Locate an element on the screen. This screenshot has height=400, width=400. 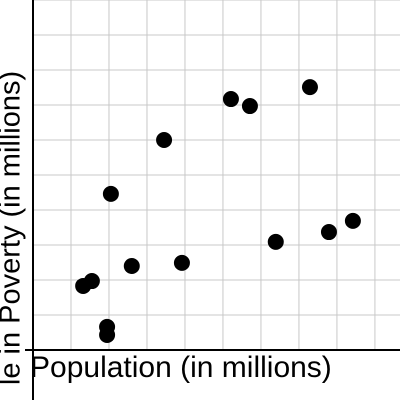
x-axis-label: Population (in millions) is located at coordinates (181, 367).